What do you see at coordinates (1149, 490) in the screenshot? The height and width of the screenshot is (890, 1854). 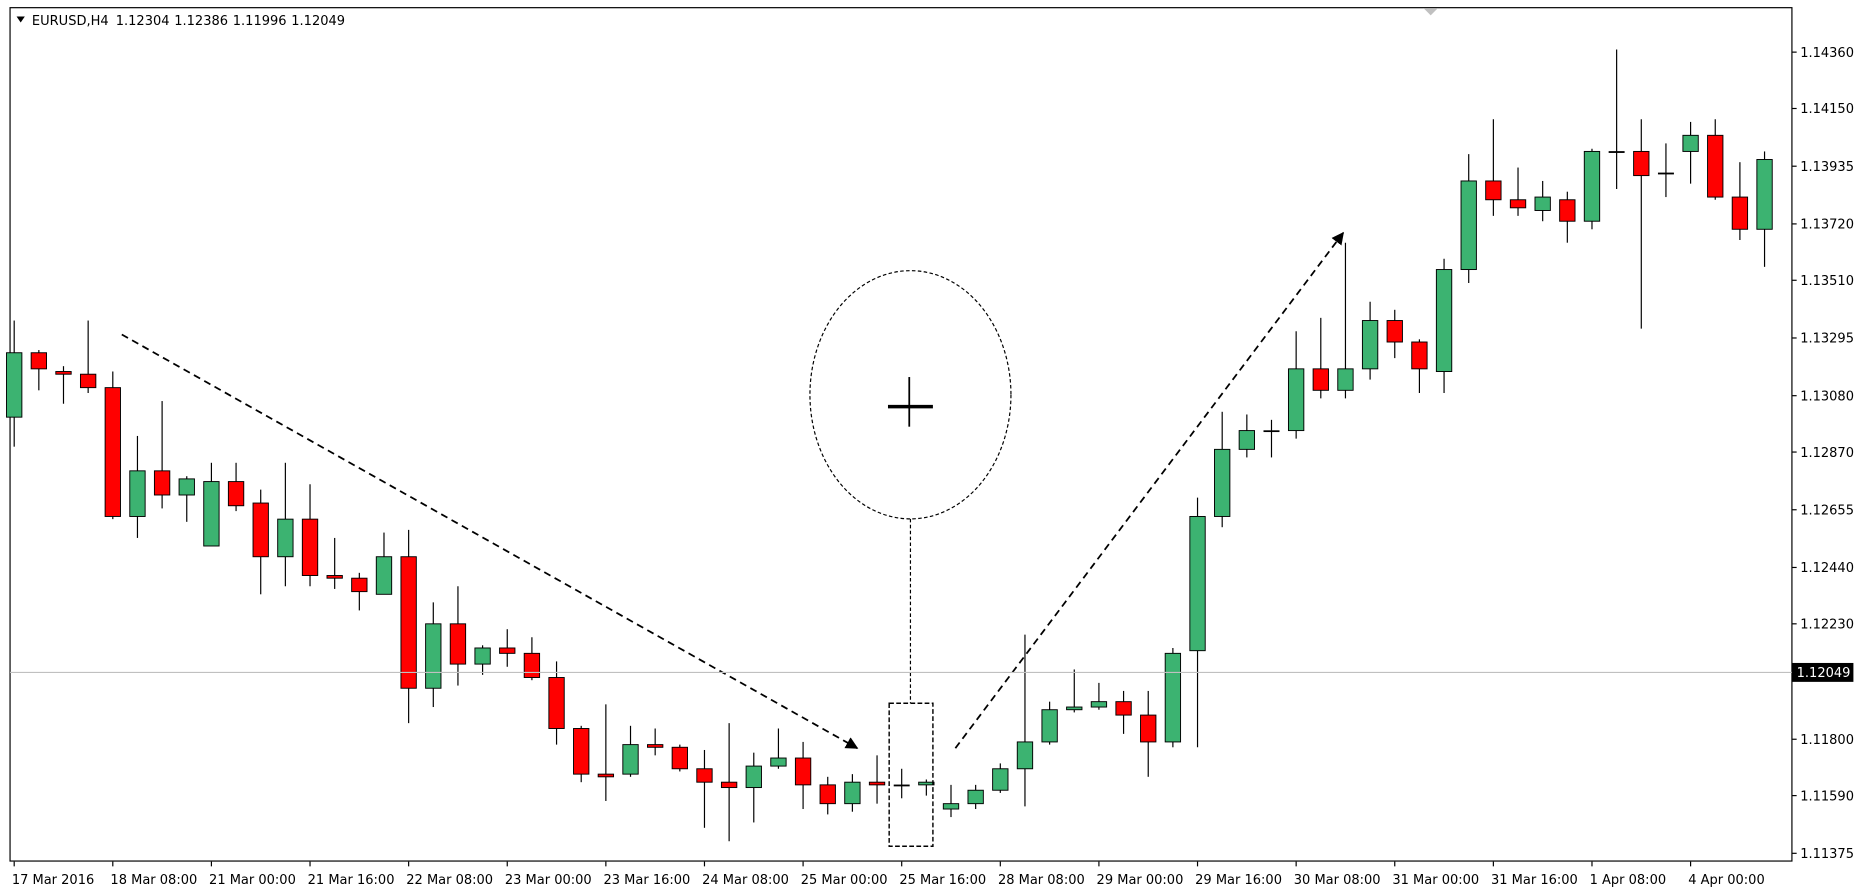 I see `up-trend-arrow` at bounding box center [1149, 490].